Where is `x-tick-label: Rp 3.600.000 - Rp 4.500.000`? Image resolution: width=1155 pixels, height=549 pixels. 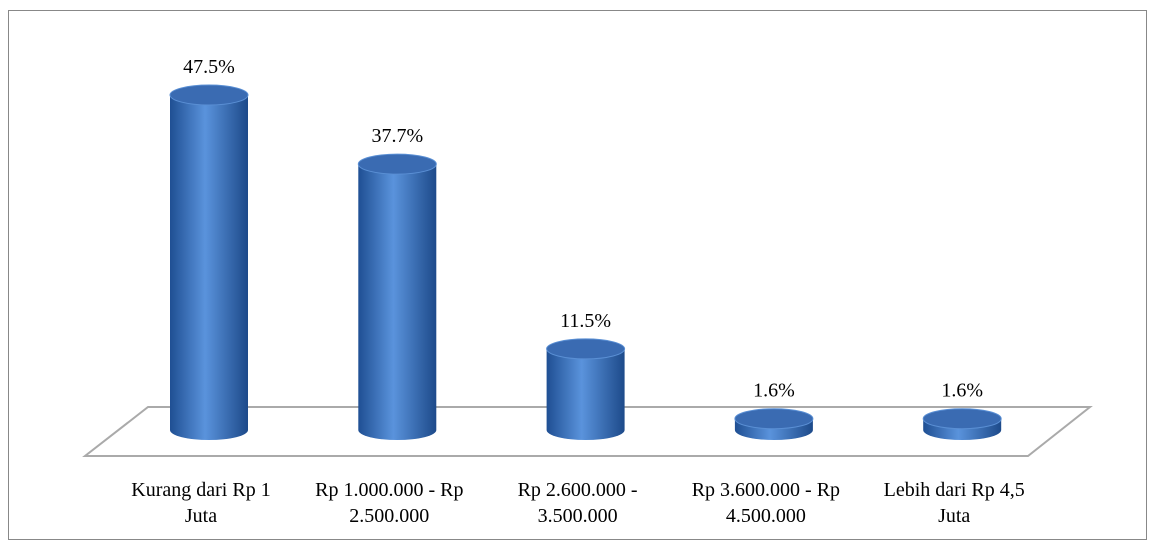
x-tick-label: Rp 3.600.000 - Rp 4.500.000 is located at coordinates (766, 503).